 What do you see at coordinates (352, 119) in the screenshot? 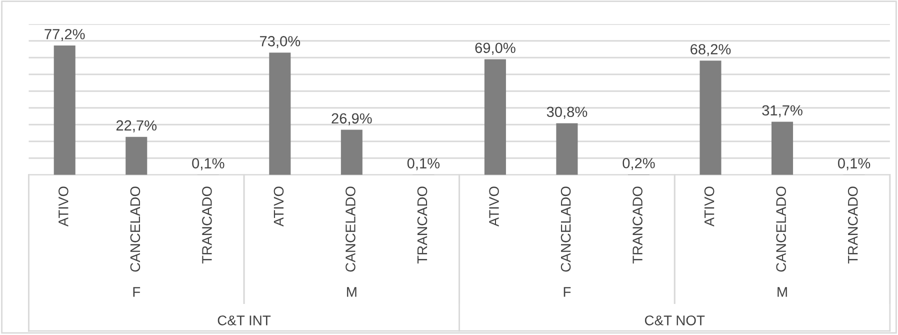
I see `data-label: 26,9%` at bounding box center [352, 119].